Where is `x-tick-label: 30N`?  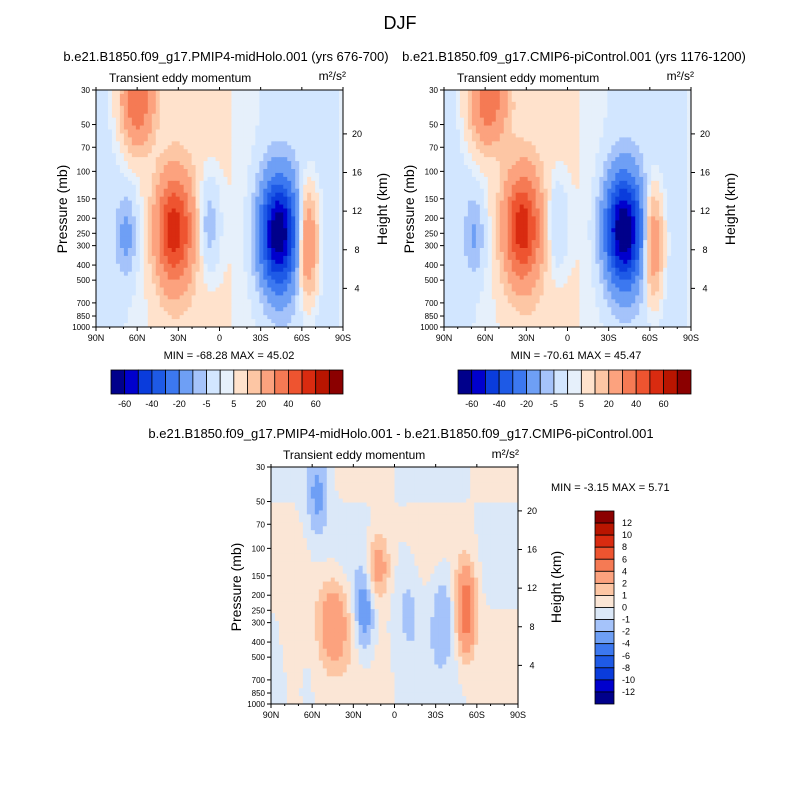
x-tick-label: 30N is located at coordinates (178, 338).